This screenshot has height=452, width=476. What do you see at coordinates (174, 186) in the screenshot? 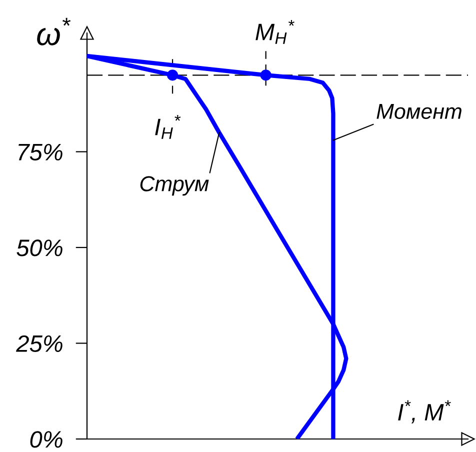
I see `series-label: Струм` at bounding box center [174, 186].